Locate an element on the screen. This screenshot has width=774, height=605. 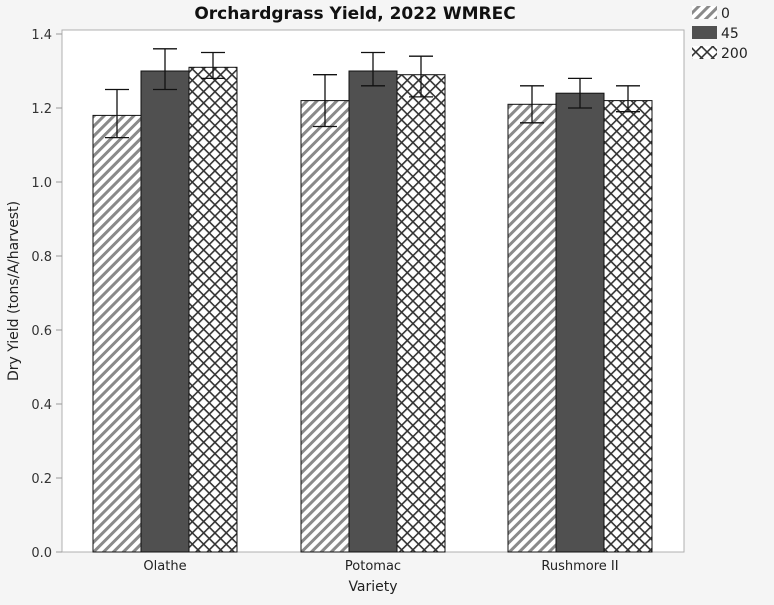
x-tick-label: Olathe is located at coordinates (164, 566).